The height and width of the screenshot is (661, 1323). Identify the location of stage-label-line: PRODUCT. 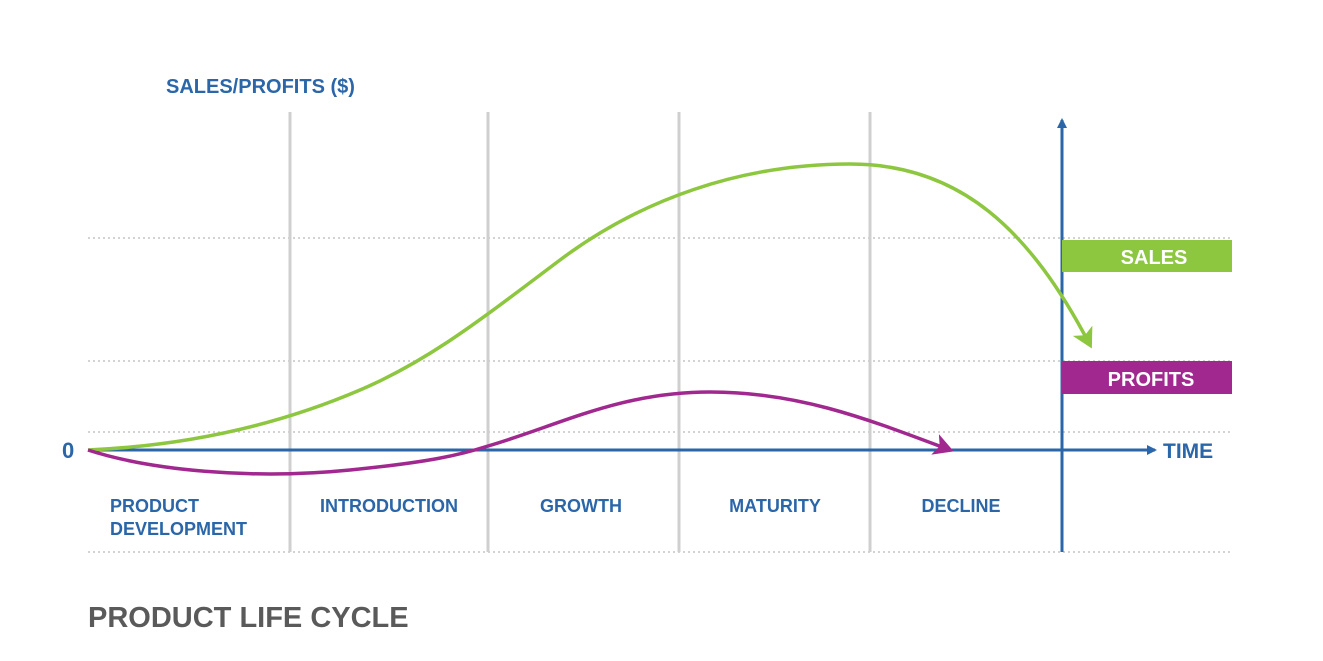
(154, 506).